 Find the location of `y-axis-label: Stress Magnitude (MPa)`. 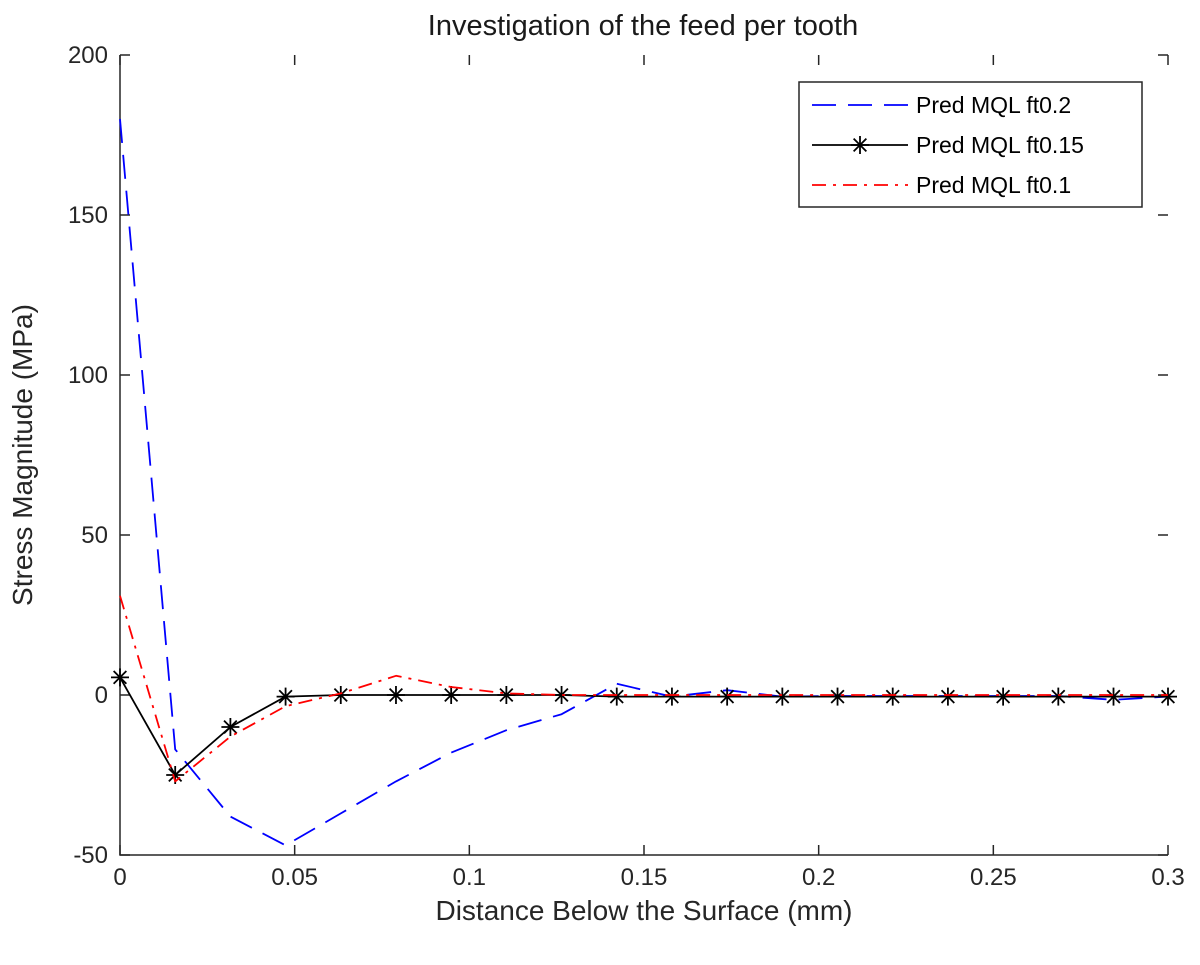

y-axis-label: Stress Magnitude (MPa) is located at coordinates (22, 455).